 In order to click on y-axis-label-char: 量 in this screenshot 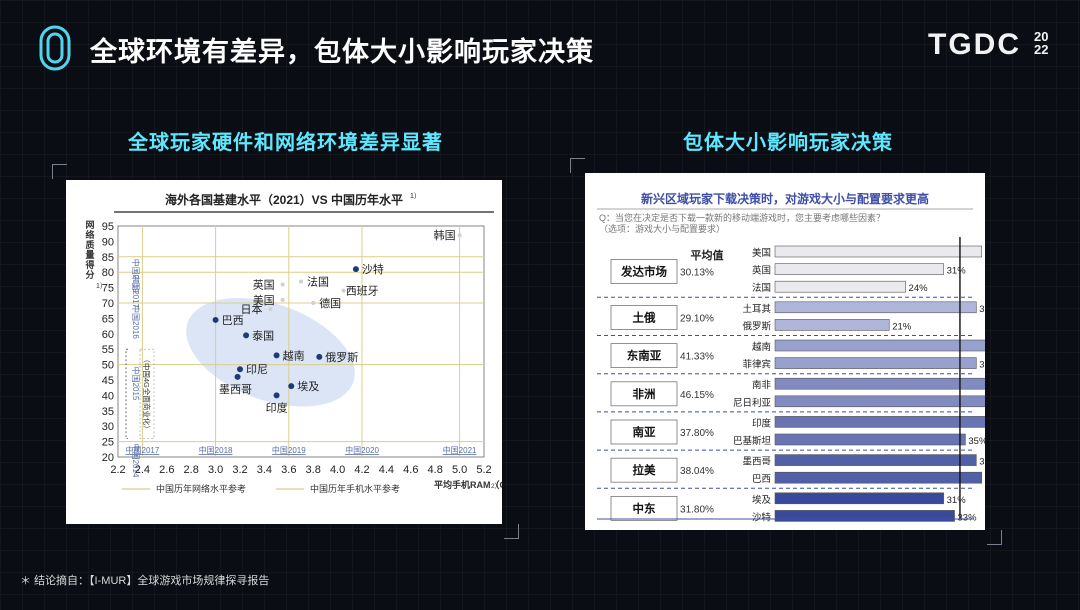, I will do `click(89, 254)`.